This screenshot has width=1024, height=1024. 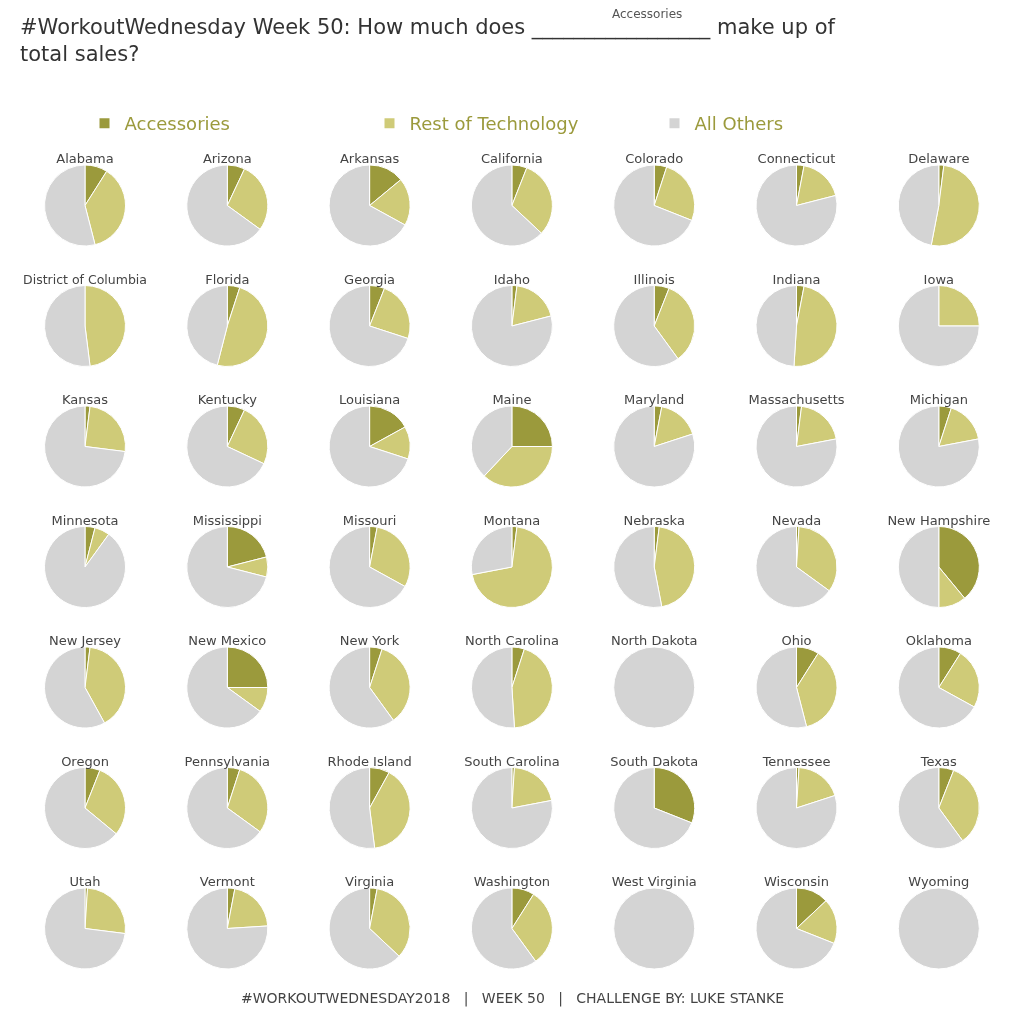 What do you see at coordinates (654, 640) in the screenshot?
I see `slice-label: North Dakota` at bounding box center [654, 640].